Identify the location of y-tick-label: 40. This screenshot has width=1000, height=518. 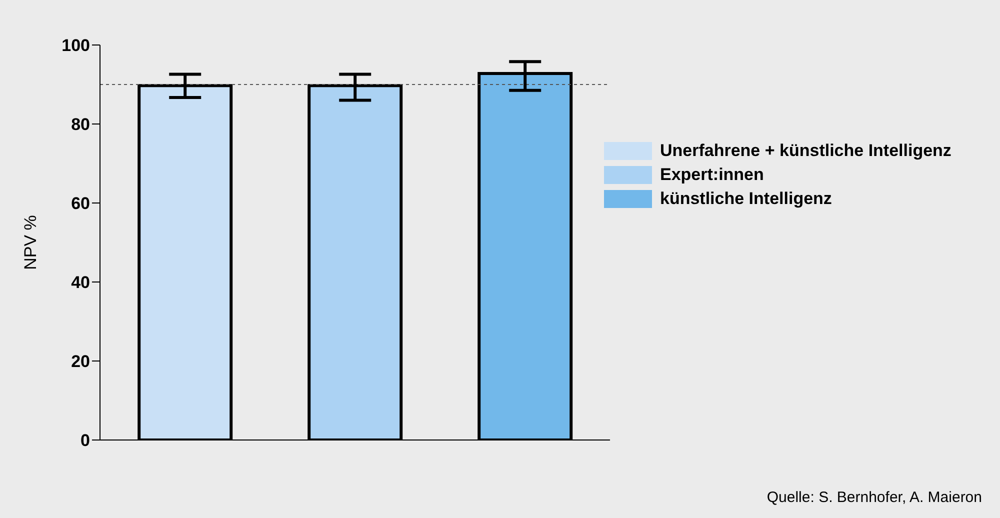
(80, 282).